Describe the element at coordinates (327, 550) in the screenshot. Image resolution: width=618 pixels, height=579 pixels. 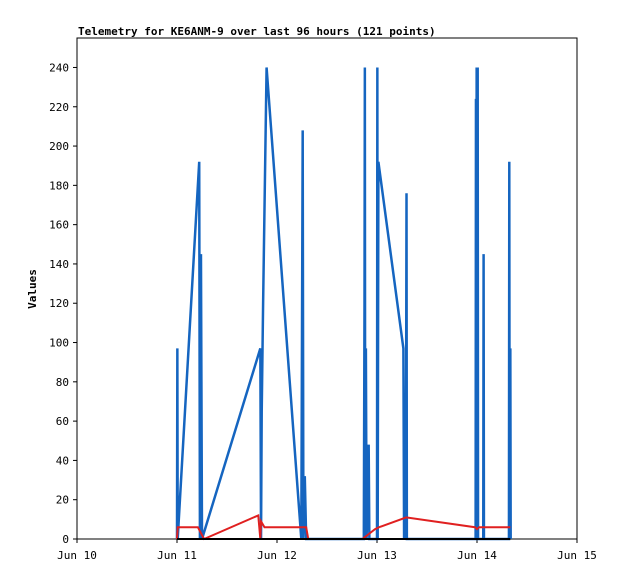
I see `x-axis: Jun 10 Jun 11 Jun 12 Jun 13 Jun 14 Jun 15` at that location.